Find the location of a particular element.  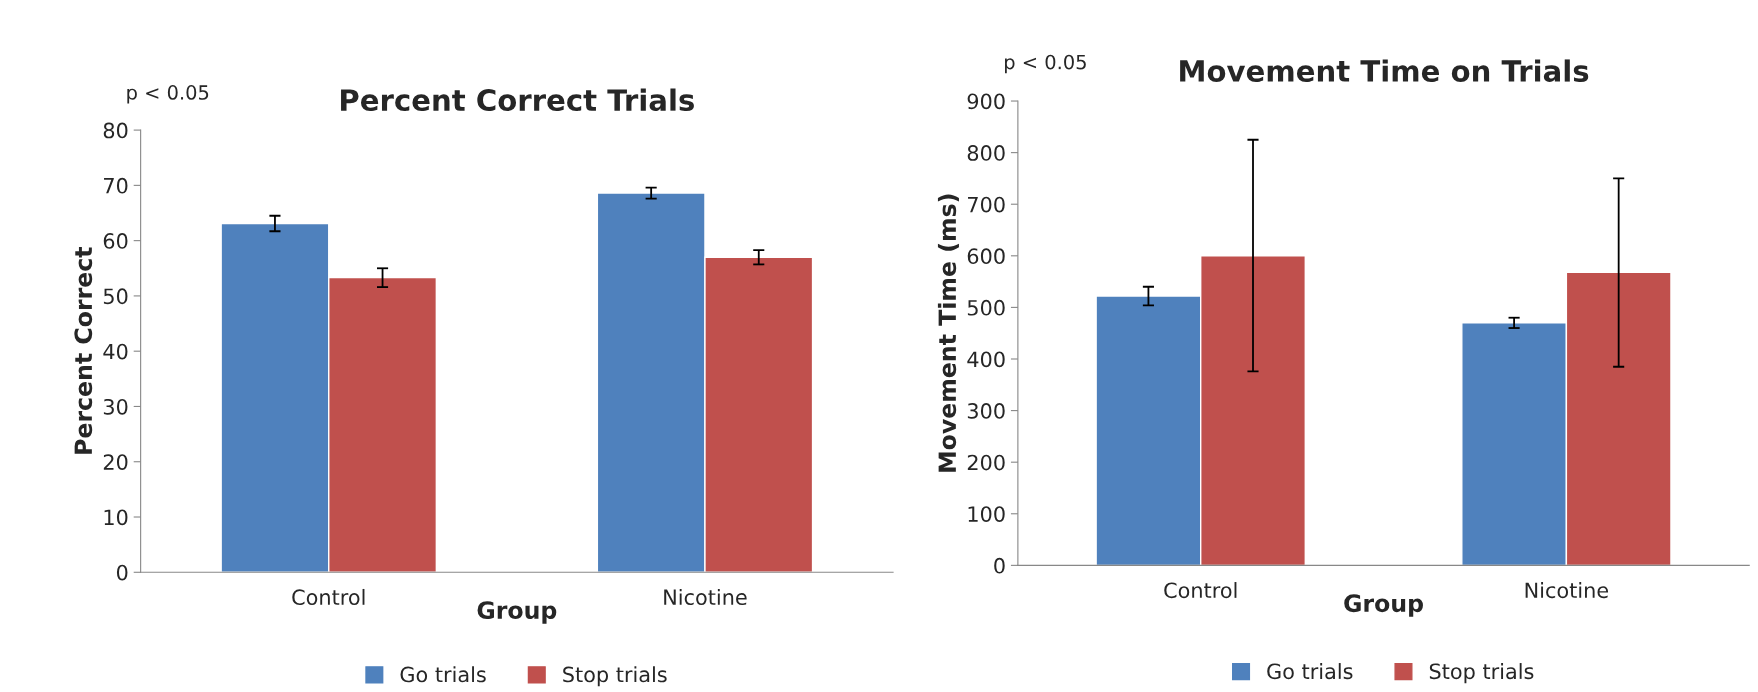

y-tick-label: 50 is located at coordinates (115, 296).